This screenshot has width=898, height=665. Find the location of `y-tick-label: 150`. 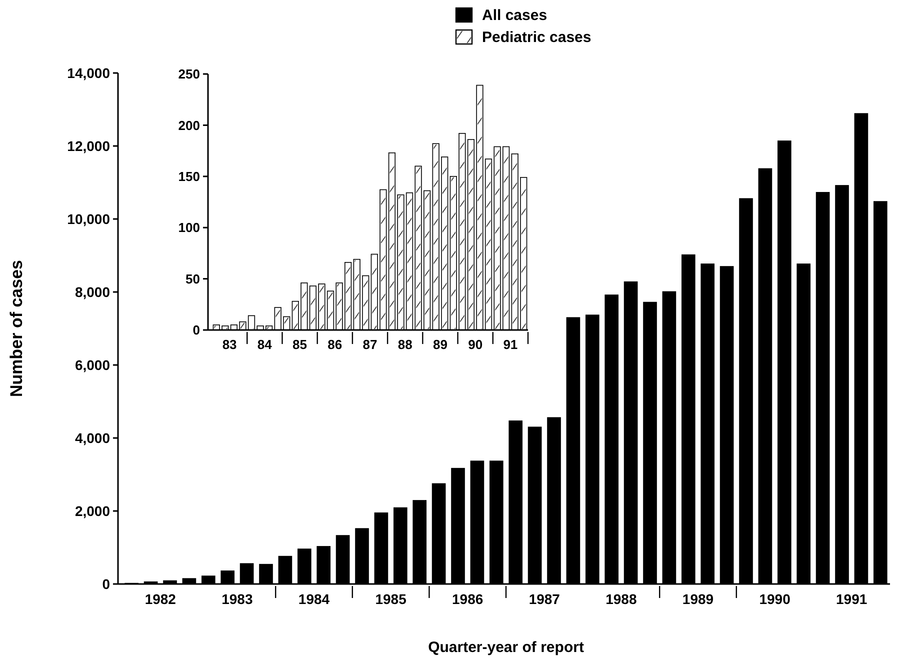

y-tick-label: 150 is located at coordinates (189, 176).